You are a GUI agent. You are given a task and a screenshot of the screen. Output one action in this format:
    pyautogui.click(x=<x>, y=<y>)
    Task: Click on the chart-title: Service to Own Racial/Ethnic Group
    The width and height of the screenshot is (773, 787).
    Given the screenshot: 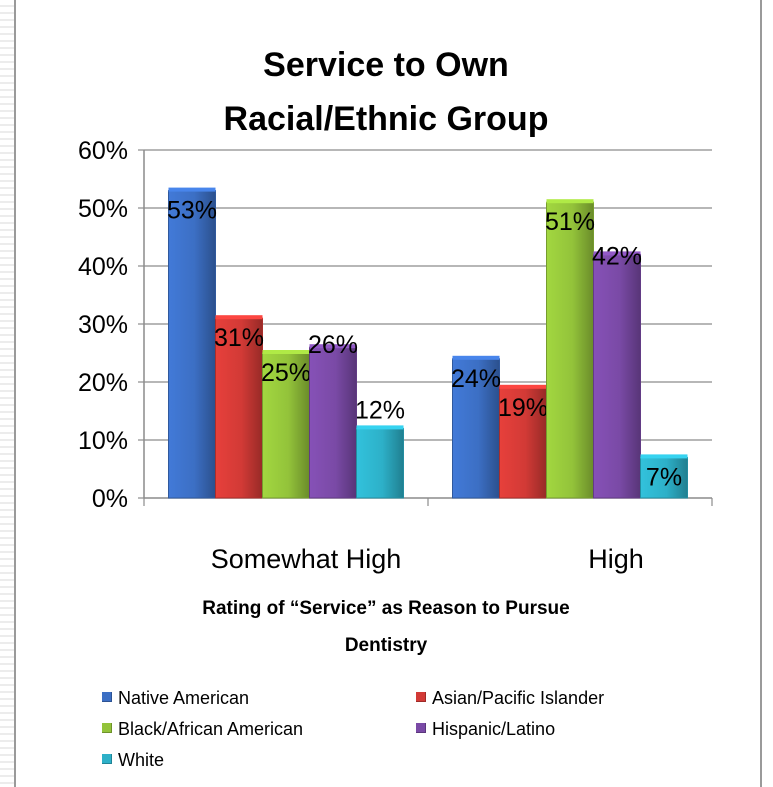 What is the action you would take?
    pyautogui.click(x=386, y=92)
    